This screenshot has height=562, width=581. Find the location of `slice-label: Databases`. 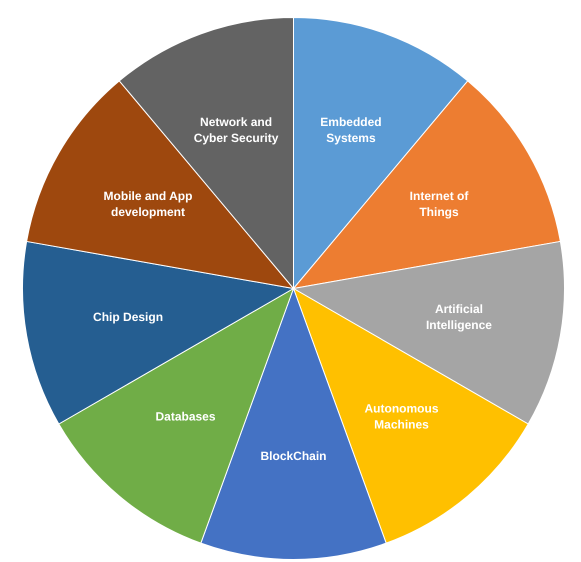

slice-label: Databases is located at coordinates (185, 417).